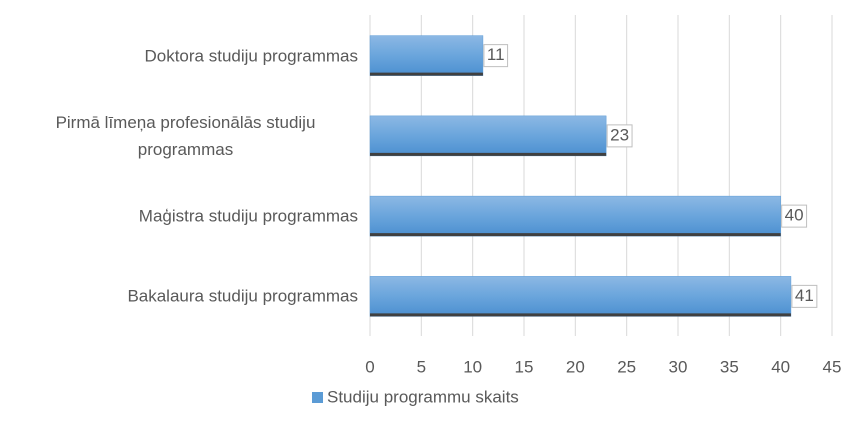  Describe the element at coordinates (248, 216) in the screenshot. I see `category-label: Maģistra studiju programmas` at that location.